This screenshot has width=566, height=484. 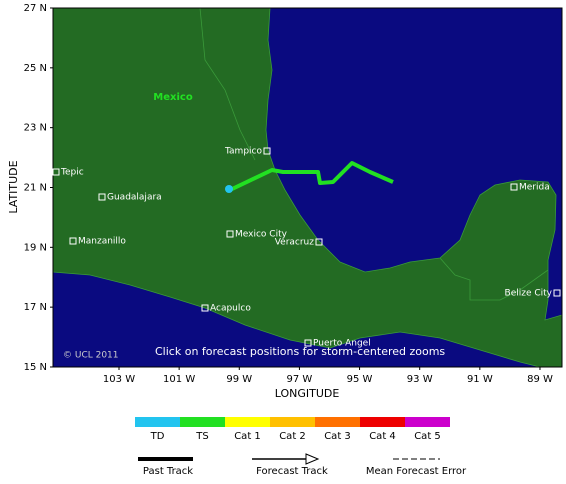 I want to click on y-tick-label: 17 N, so click(x=35, y=307).